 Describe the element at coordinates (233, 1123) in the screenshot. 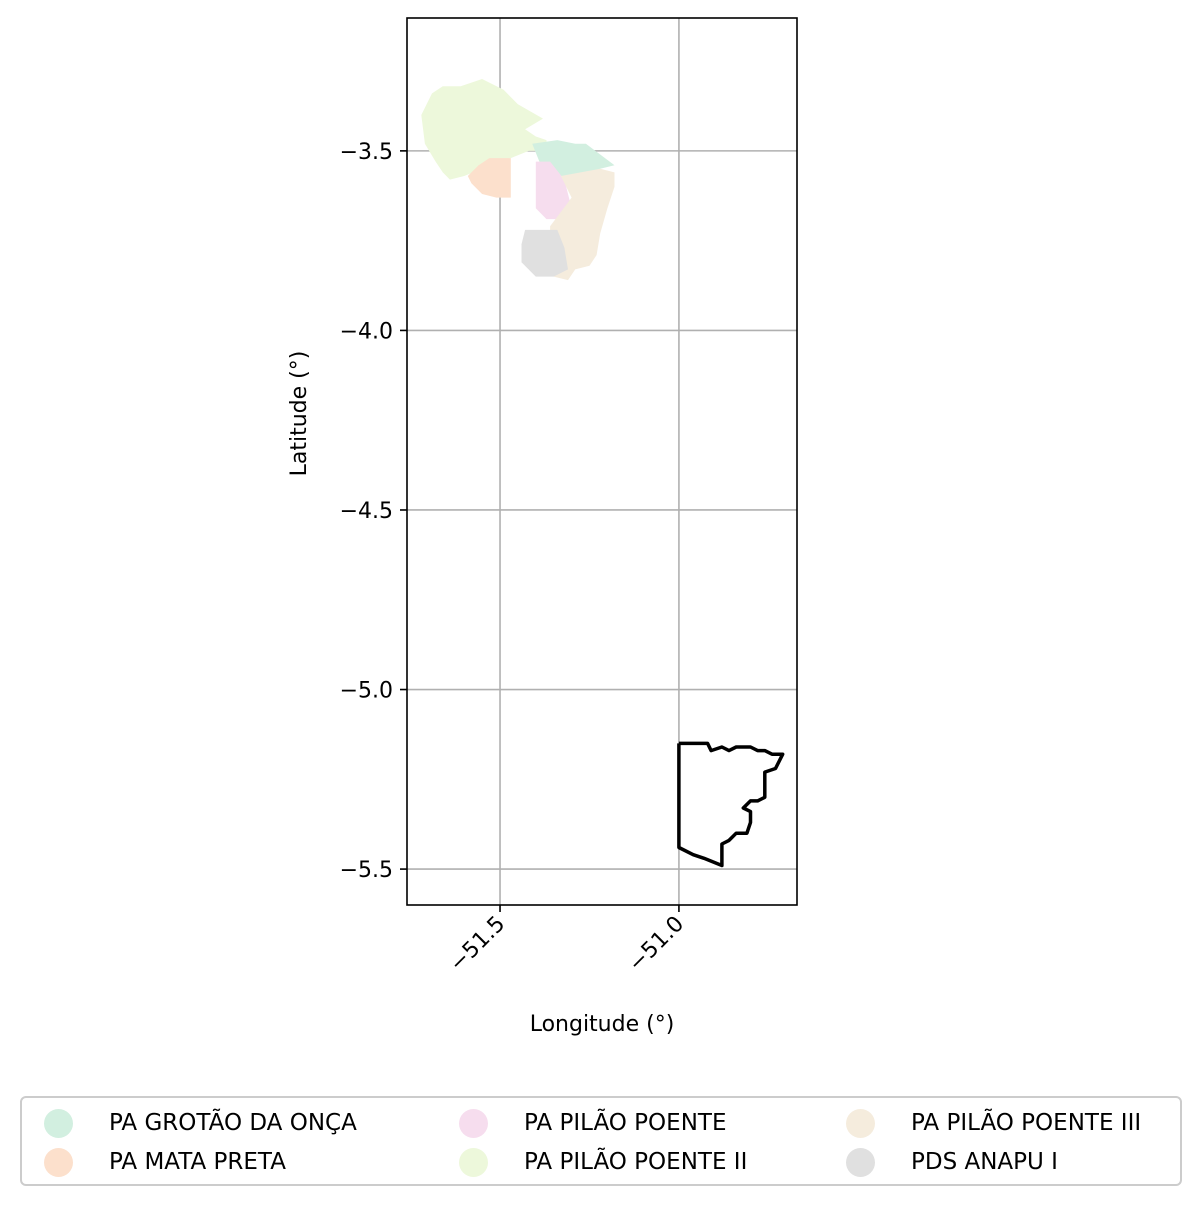

I see `legend-label: PA GROTÃO DA ONÇA` at that location.